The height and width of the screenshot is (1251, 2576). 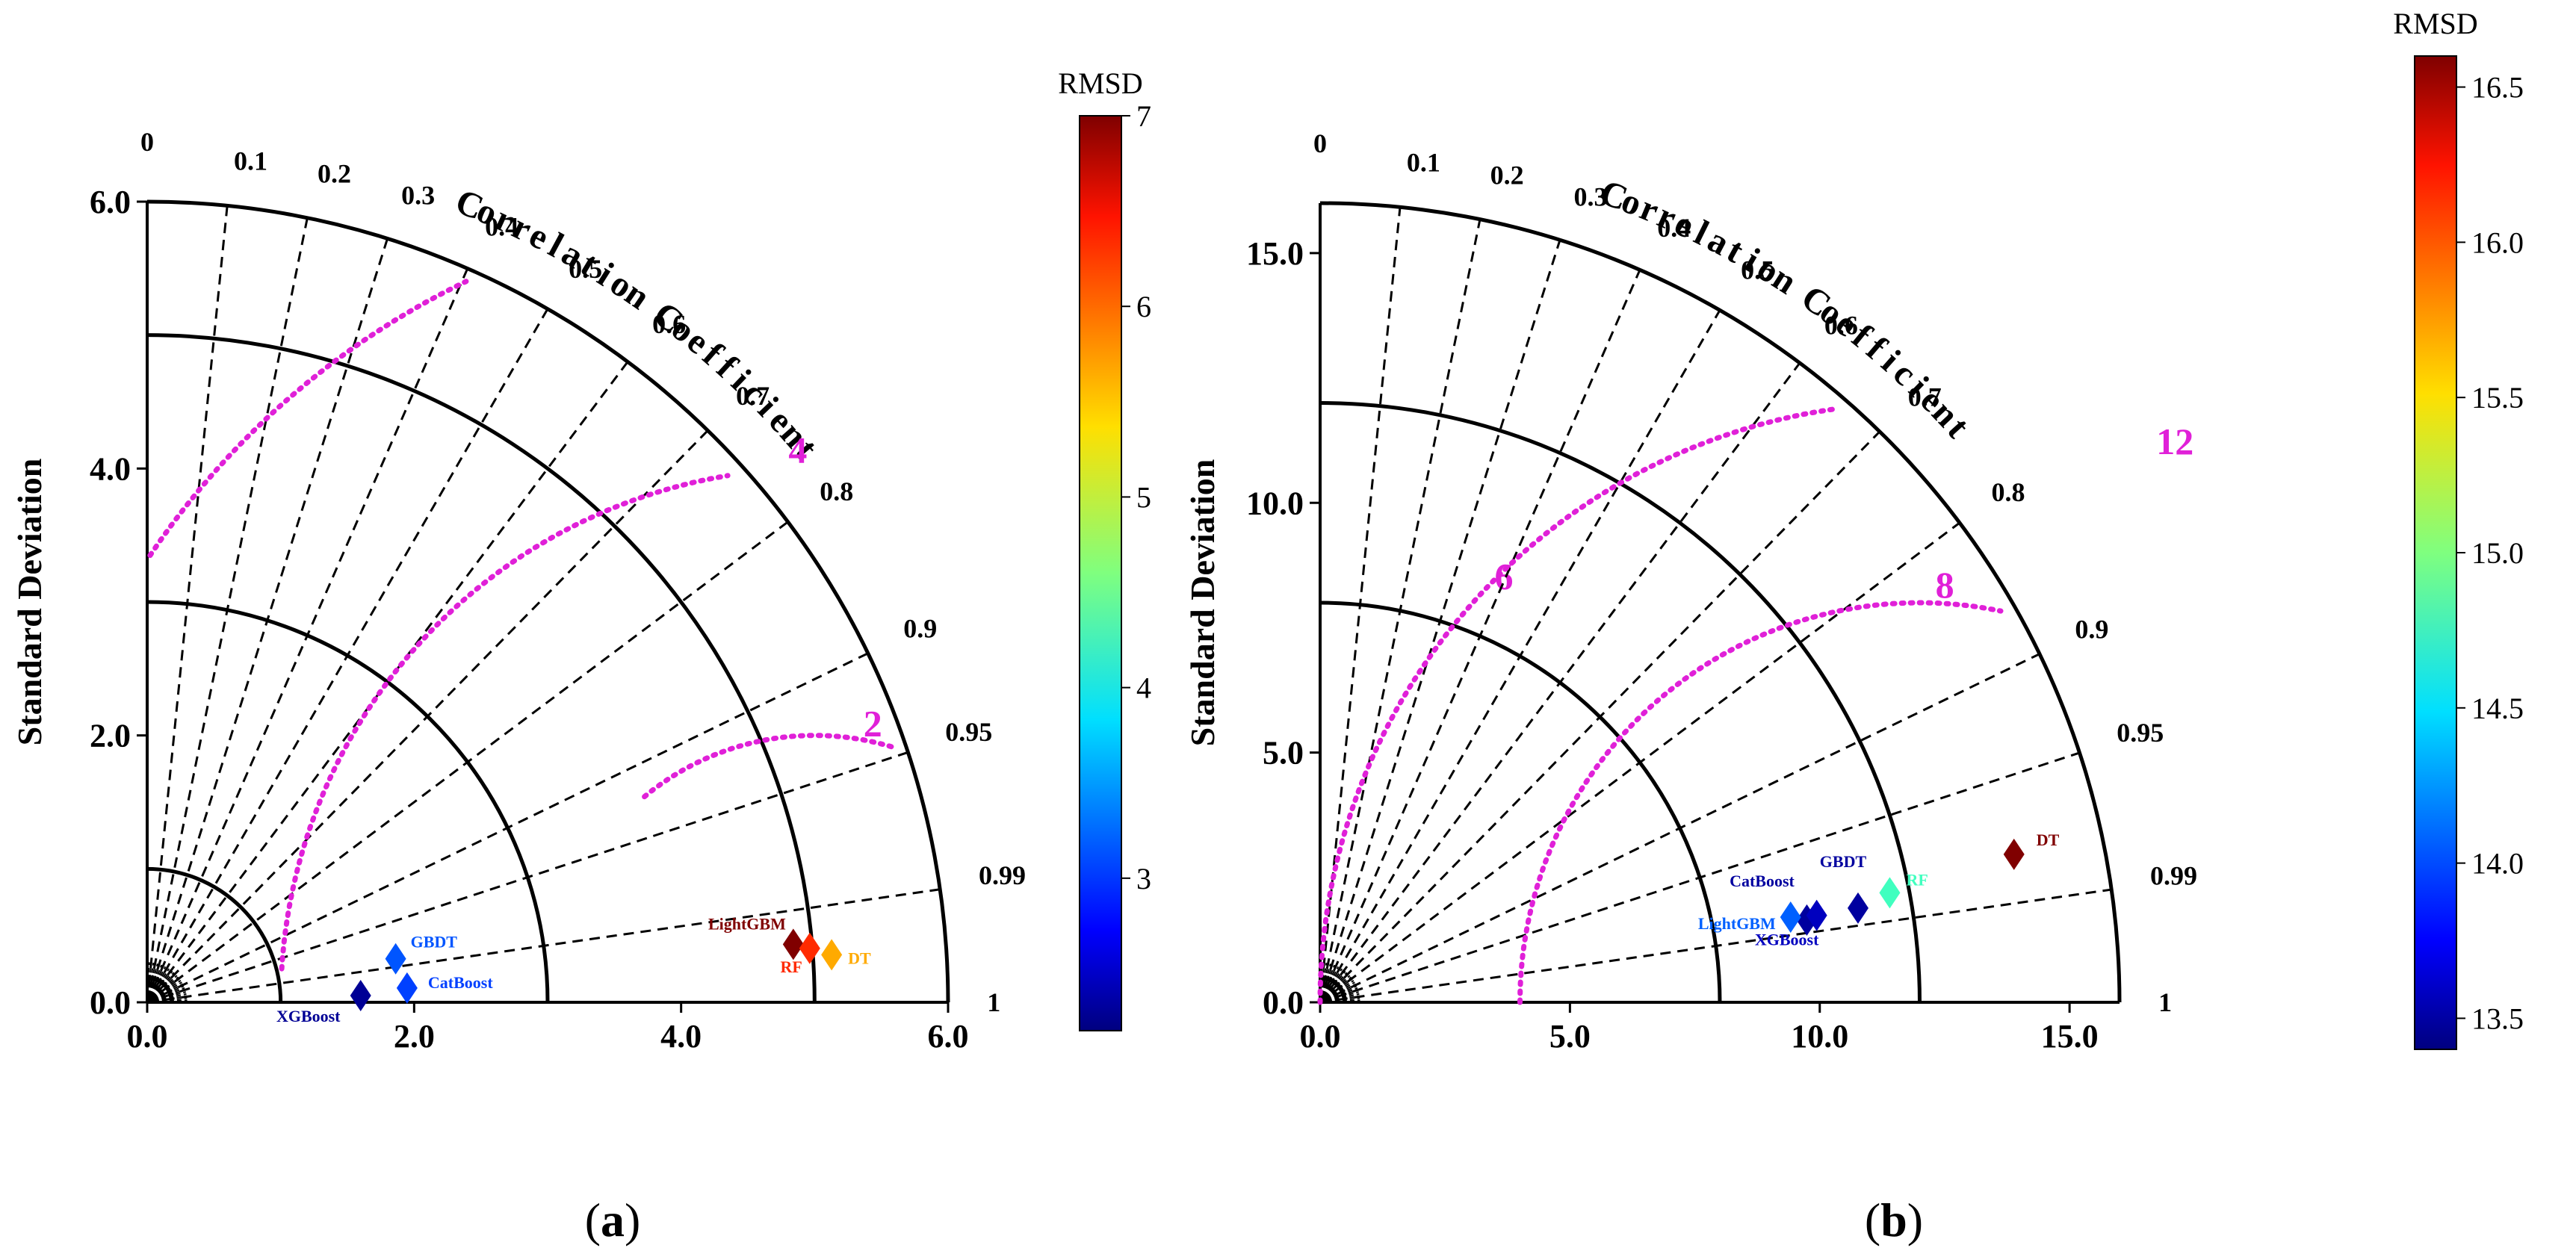 What do you see at coordinates (1925, 397) in the screenshot?
I see `corr-tick-label: 0.7` at bounding box center [1925, 397].